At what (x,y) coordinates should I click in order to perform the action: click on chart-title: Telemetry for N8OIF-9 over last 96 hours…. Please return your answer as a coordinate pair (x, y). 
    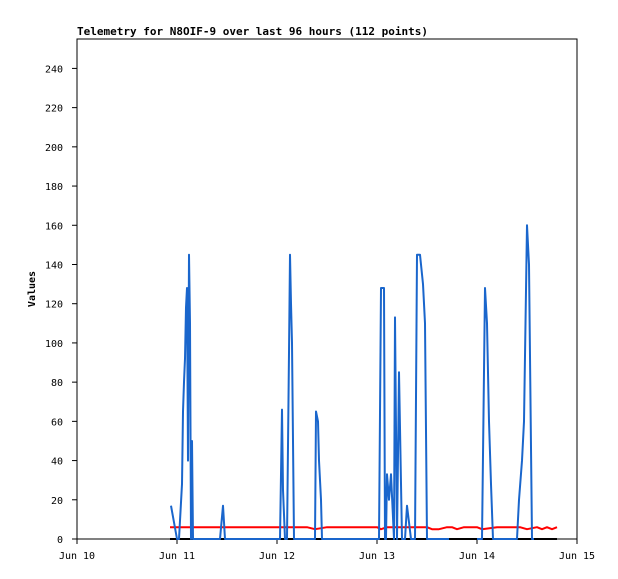
    Looking at the image, I should click on (252, 31).